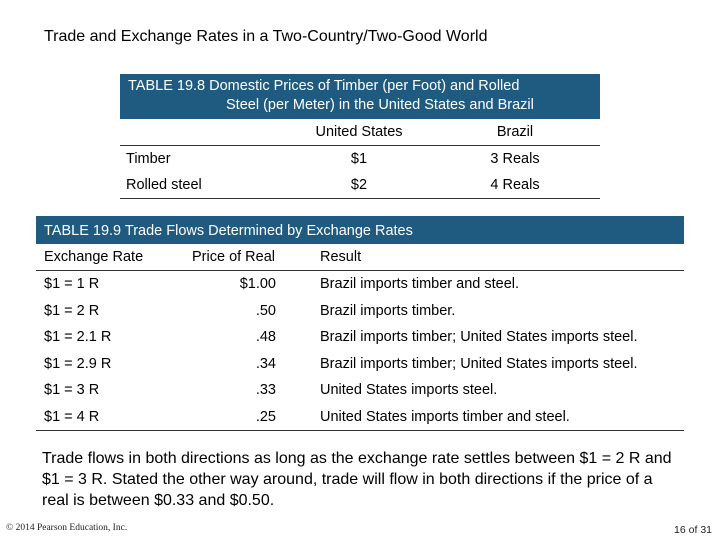 Image resolution: width=720 pixels, height=540 pixels. I want to click on cell-brazil-price: 3 Reals, so click(515, 159).